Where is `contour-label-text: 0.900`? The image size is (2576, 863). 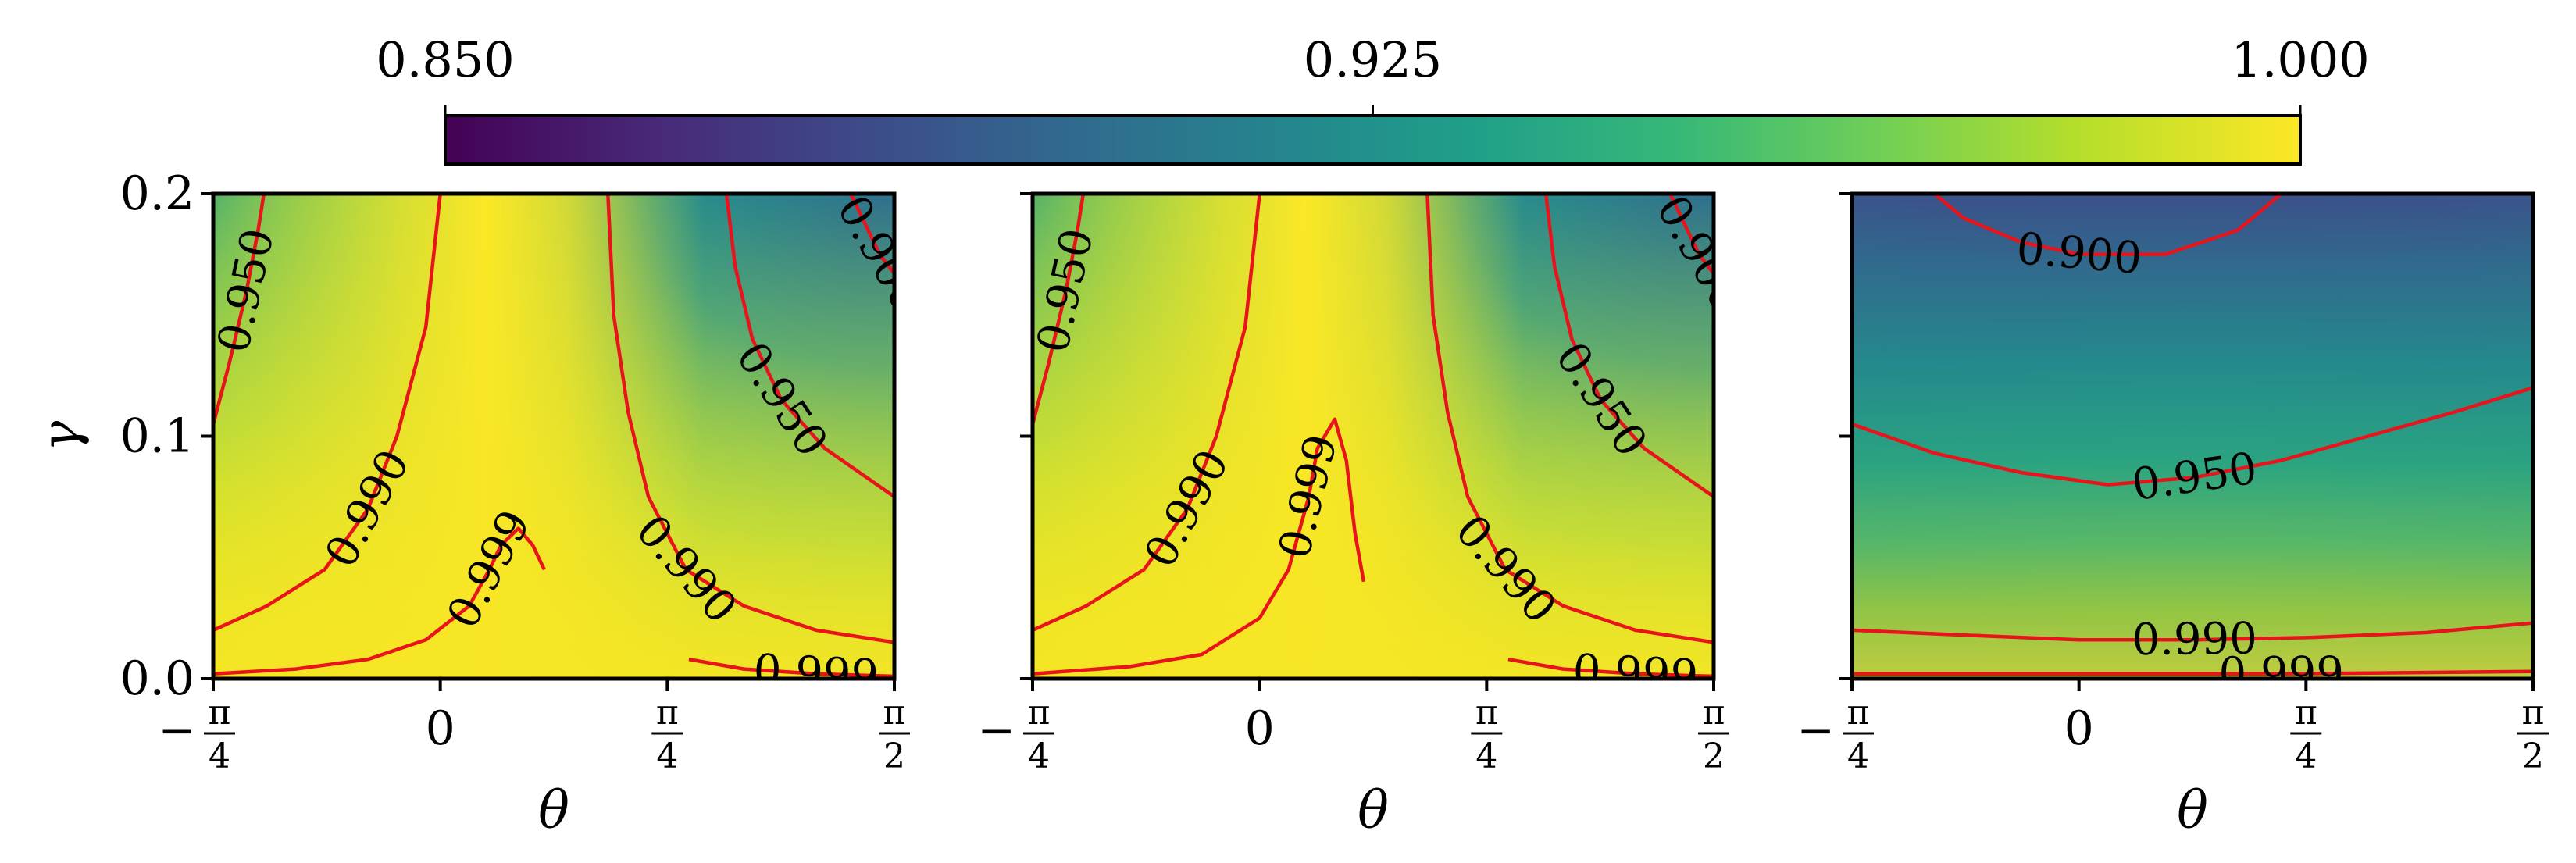
contour-label-text: 0.900 is located at coordinates (2078, 254).